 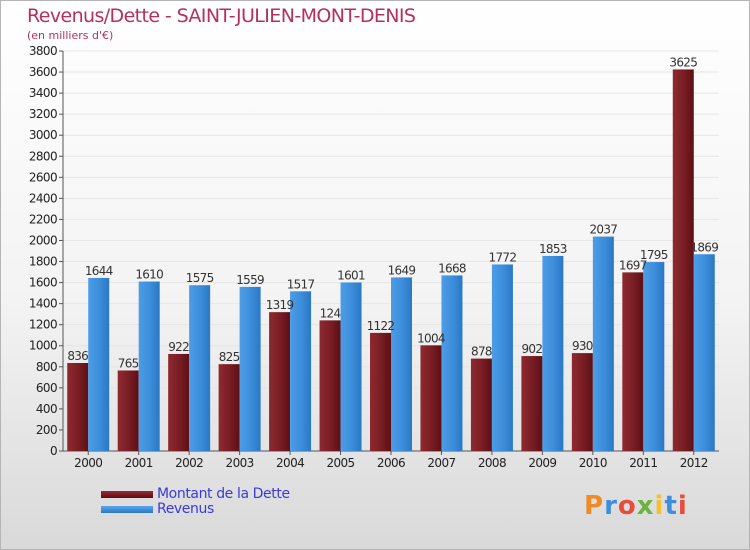 I want to click on data-label-debt: 765, so click(x=128, y=363).